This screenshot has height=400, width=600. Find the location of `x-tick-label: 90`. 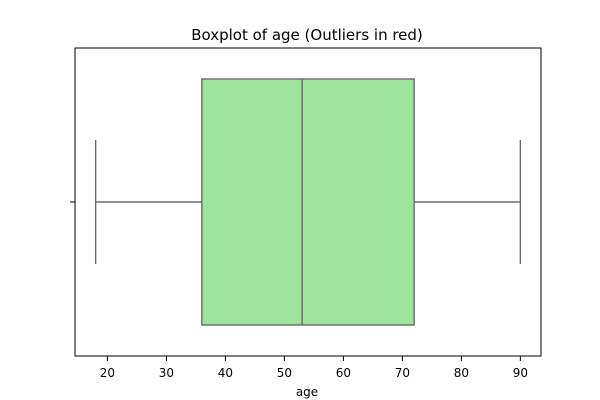

x-tick-label: 90 is located at coordinates (520, 373).